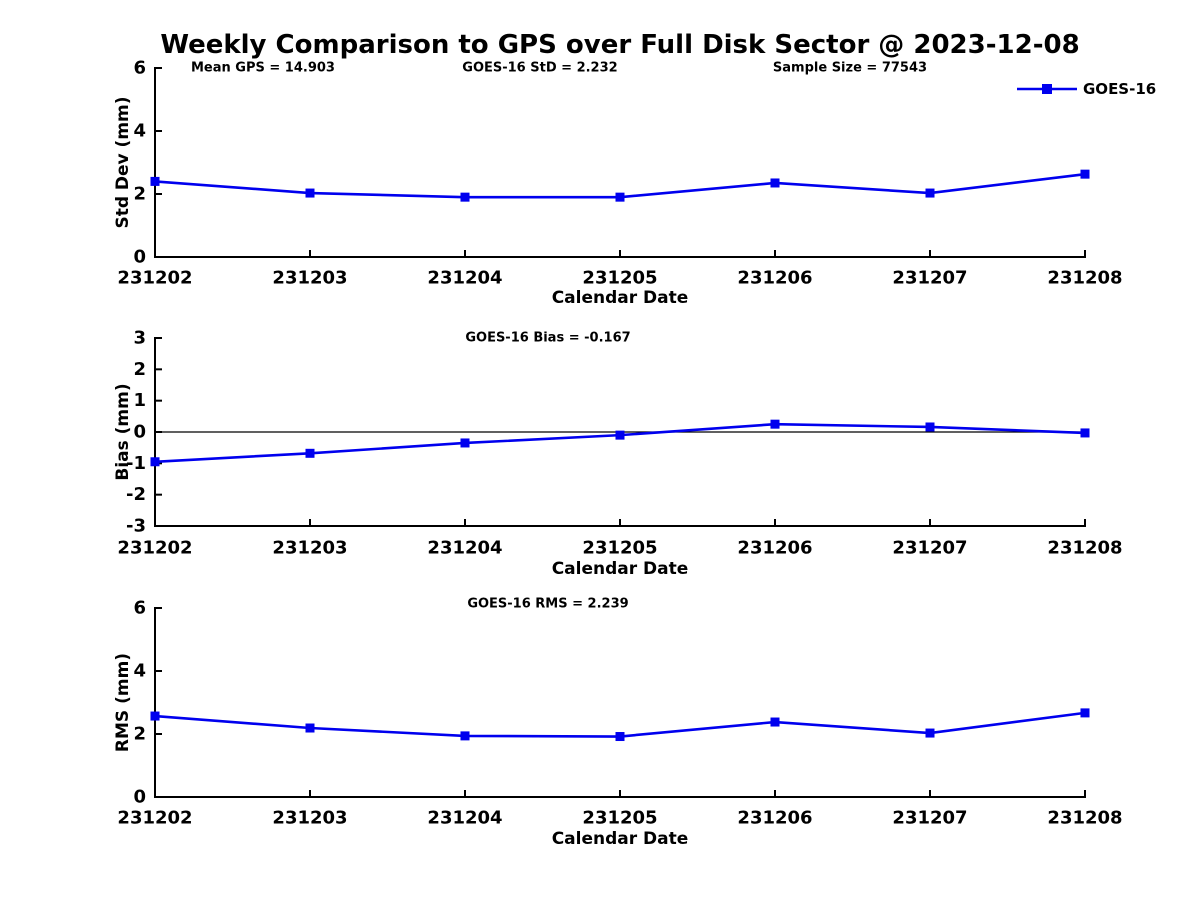 Image resolution: width=1200 pixels, height=900 pixels. Describe the element at coordinates (539, 68) in the screenshot. I see `chart-annotation: GOES-16 StD = 2.232` at that location.